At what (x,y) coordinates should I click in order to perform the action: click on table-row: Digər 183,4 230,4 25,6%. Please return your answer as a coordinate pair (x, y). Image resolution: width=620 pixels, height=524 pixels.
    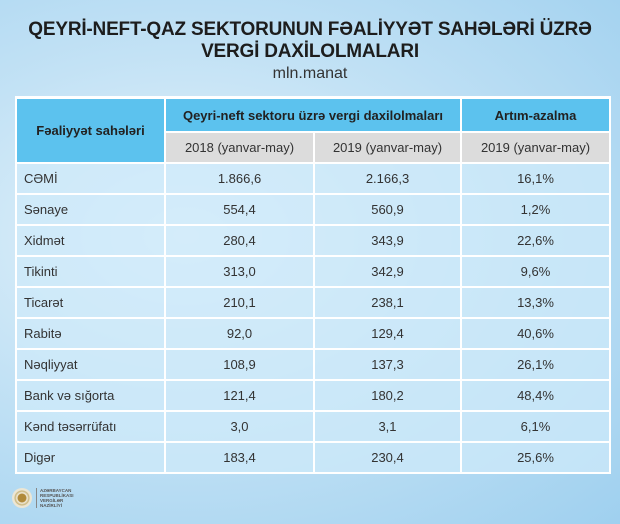
    Looking at the image, I should click on (313, 457).